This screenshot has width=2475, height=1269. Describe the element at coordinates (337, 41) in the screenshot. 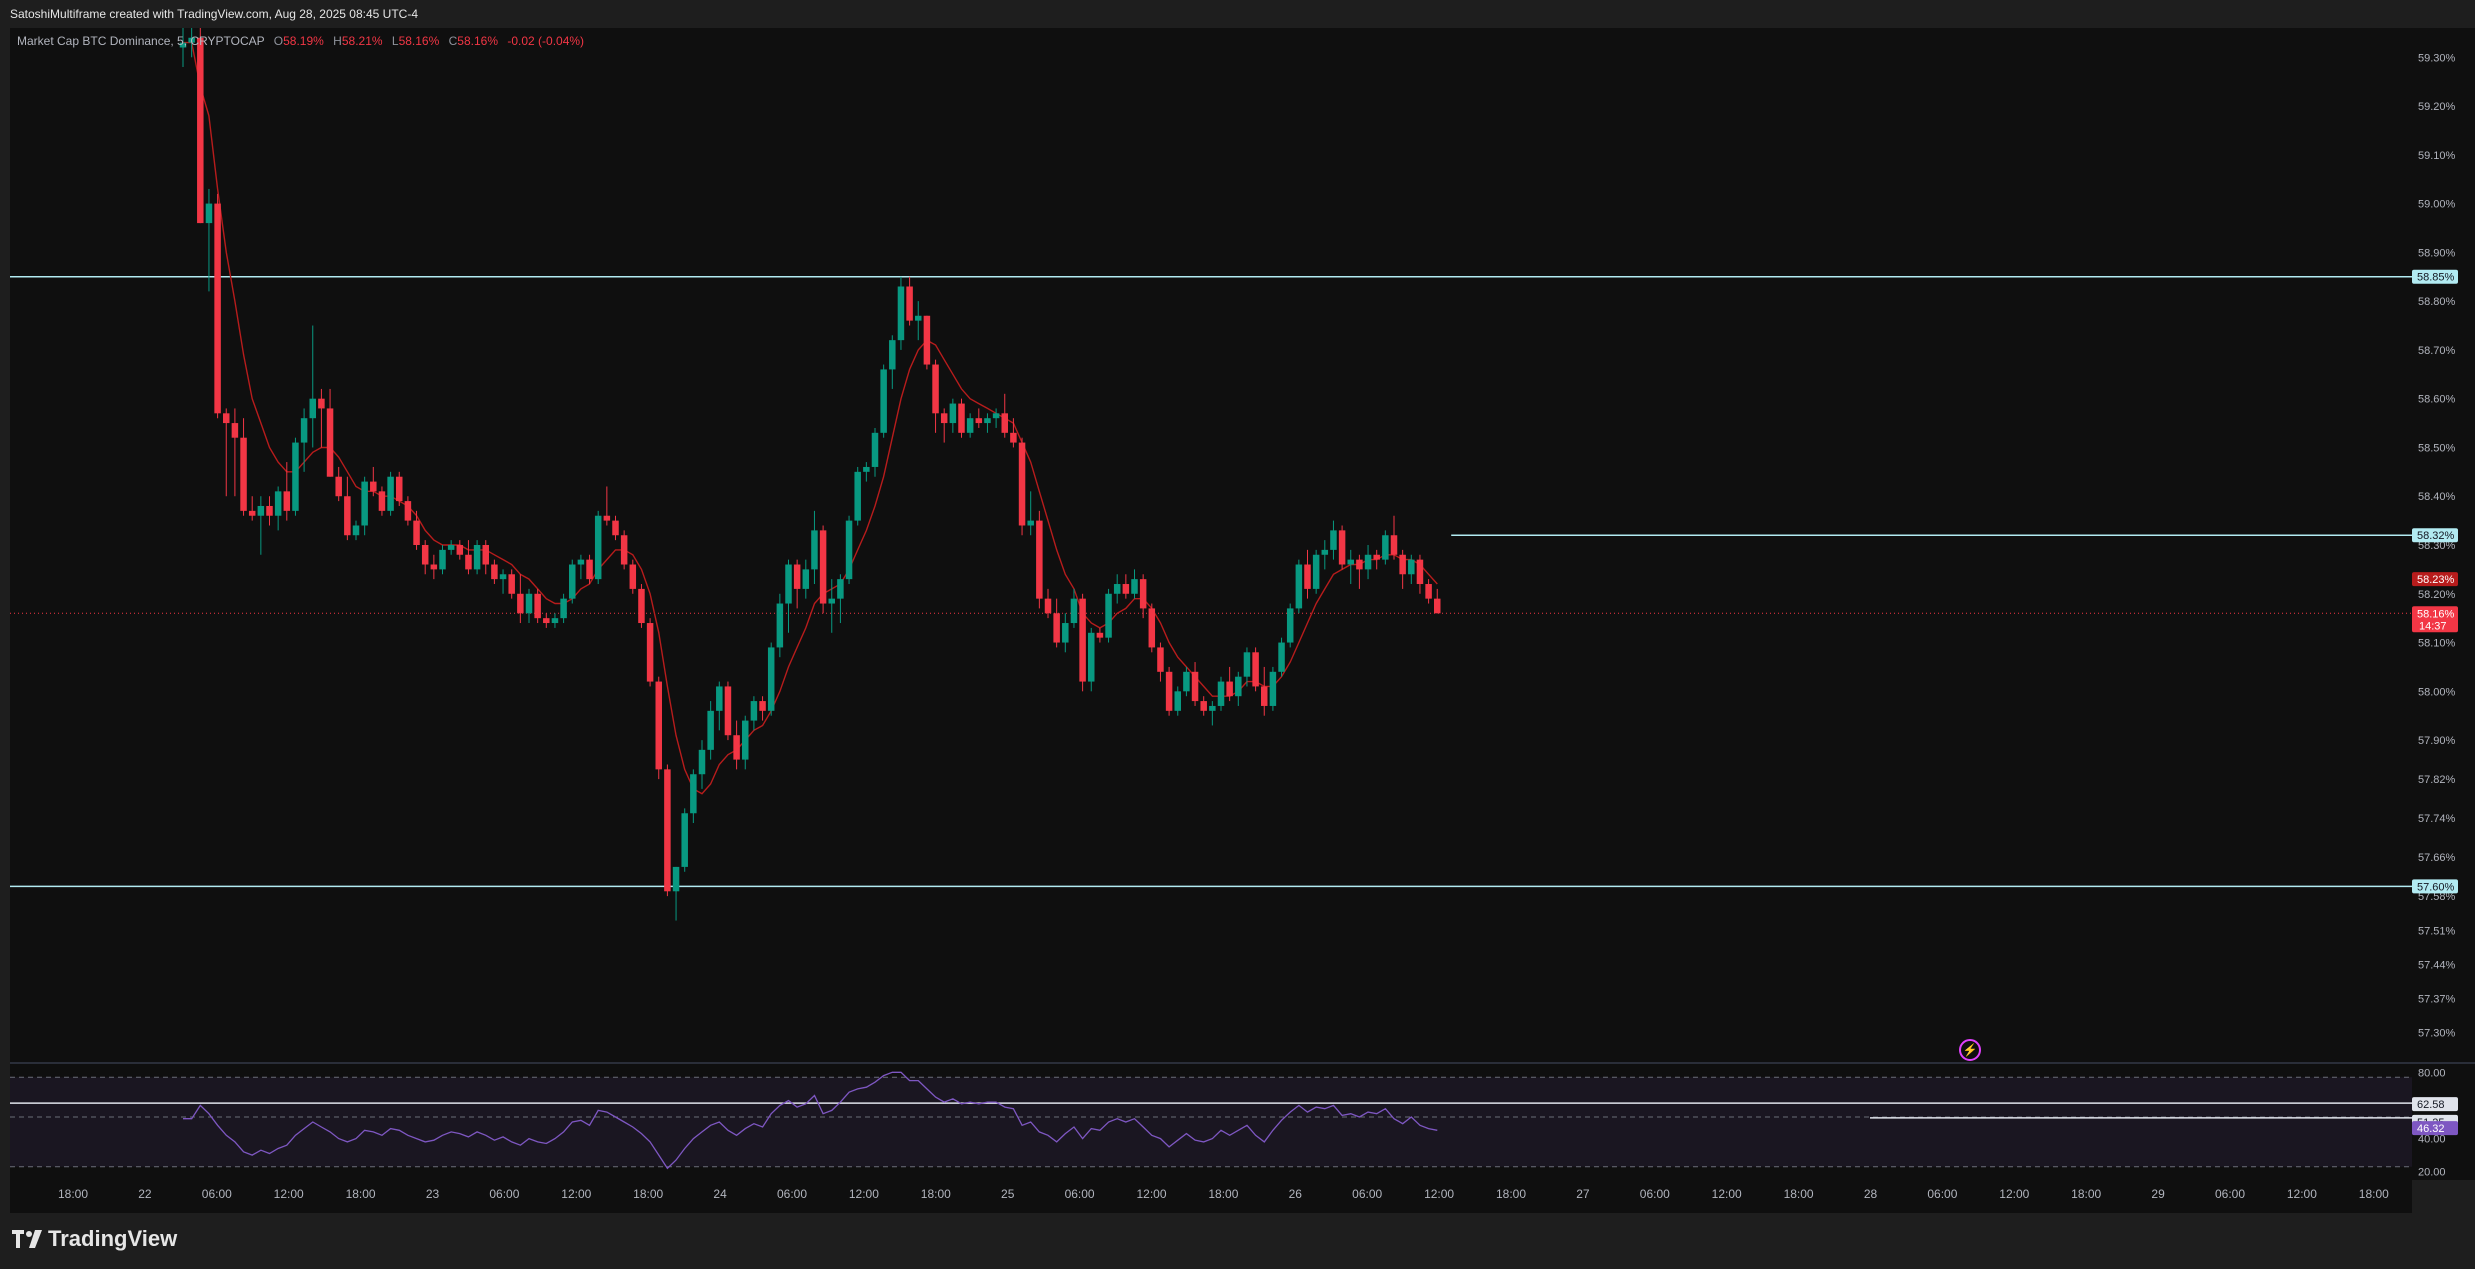

I see `legend-high-label: H` at that location.